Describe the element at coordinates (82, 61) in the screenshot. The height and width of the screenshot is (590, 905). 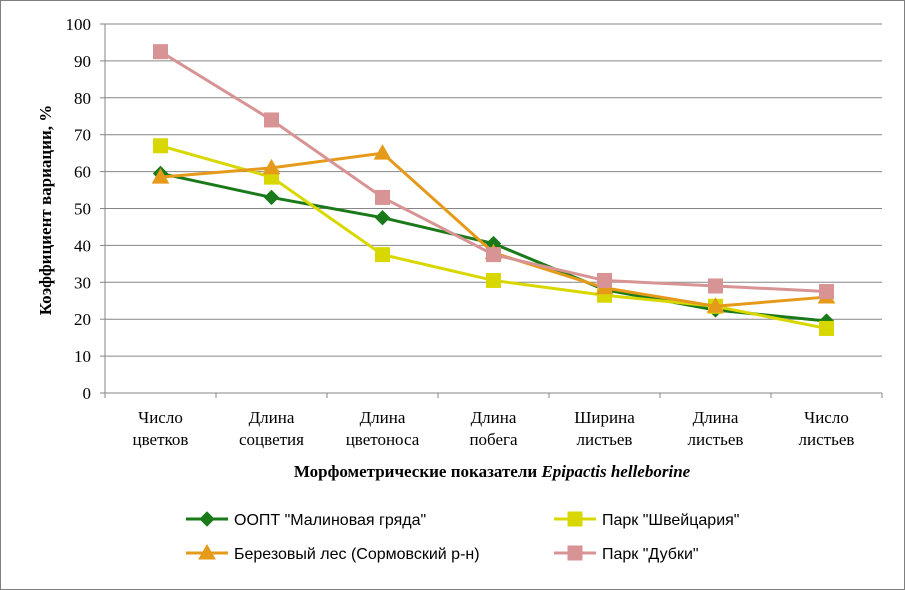
I see `y-tick-label: 90` at that location.